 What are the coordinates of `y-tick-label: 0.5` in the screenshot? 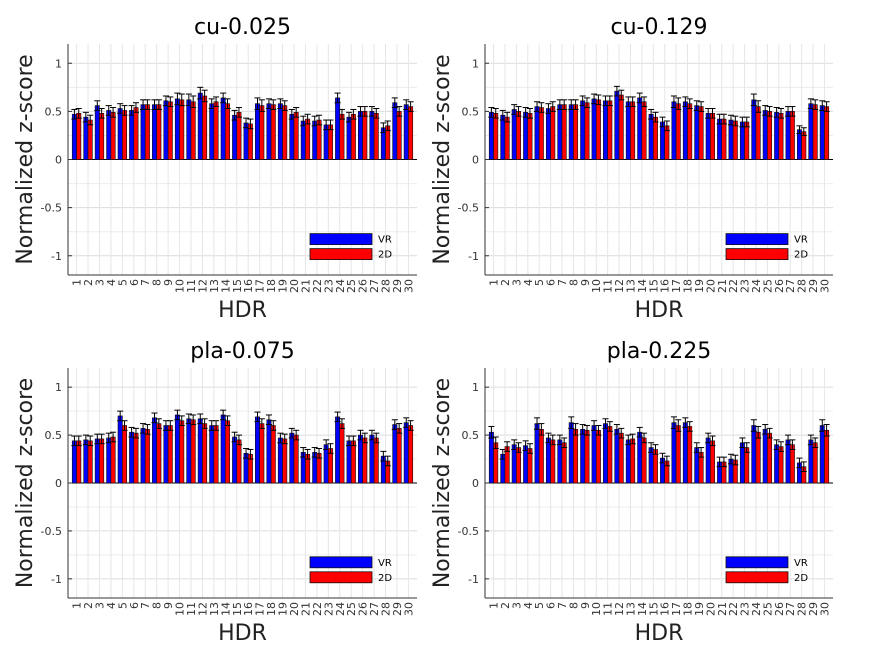 It's located at (54, 435).